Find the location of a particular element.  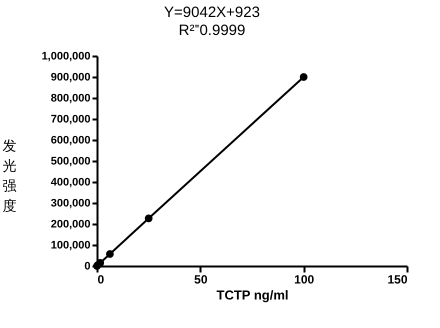

x-tick-label: 50 is located at coordinates (201, 279).